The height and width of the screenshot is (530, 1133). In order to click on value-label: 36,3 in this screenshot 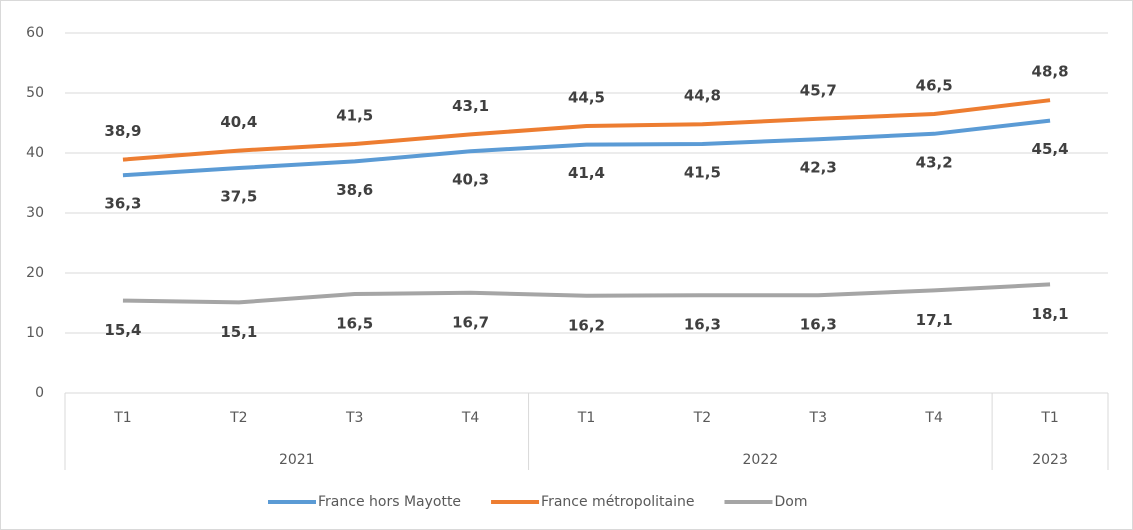, I will do `click(122, 204)`.